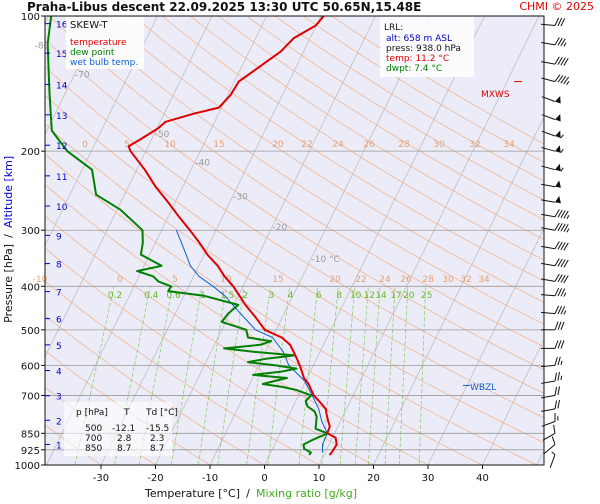 The image size is (600, 504). I want to click on y-tick-label: 1000, so click(27, 466).